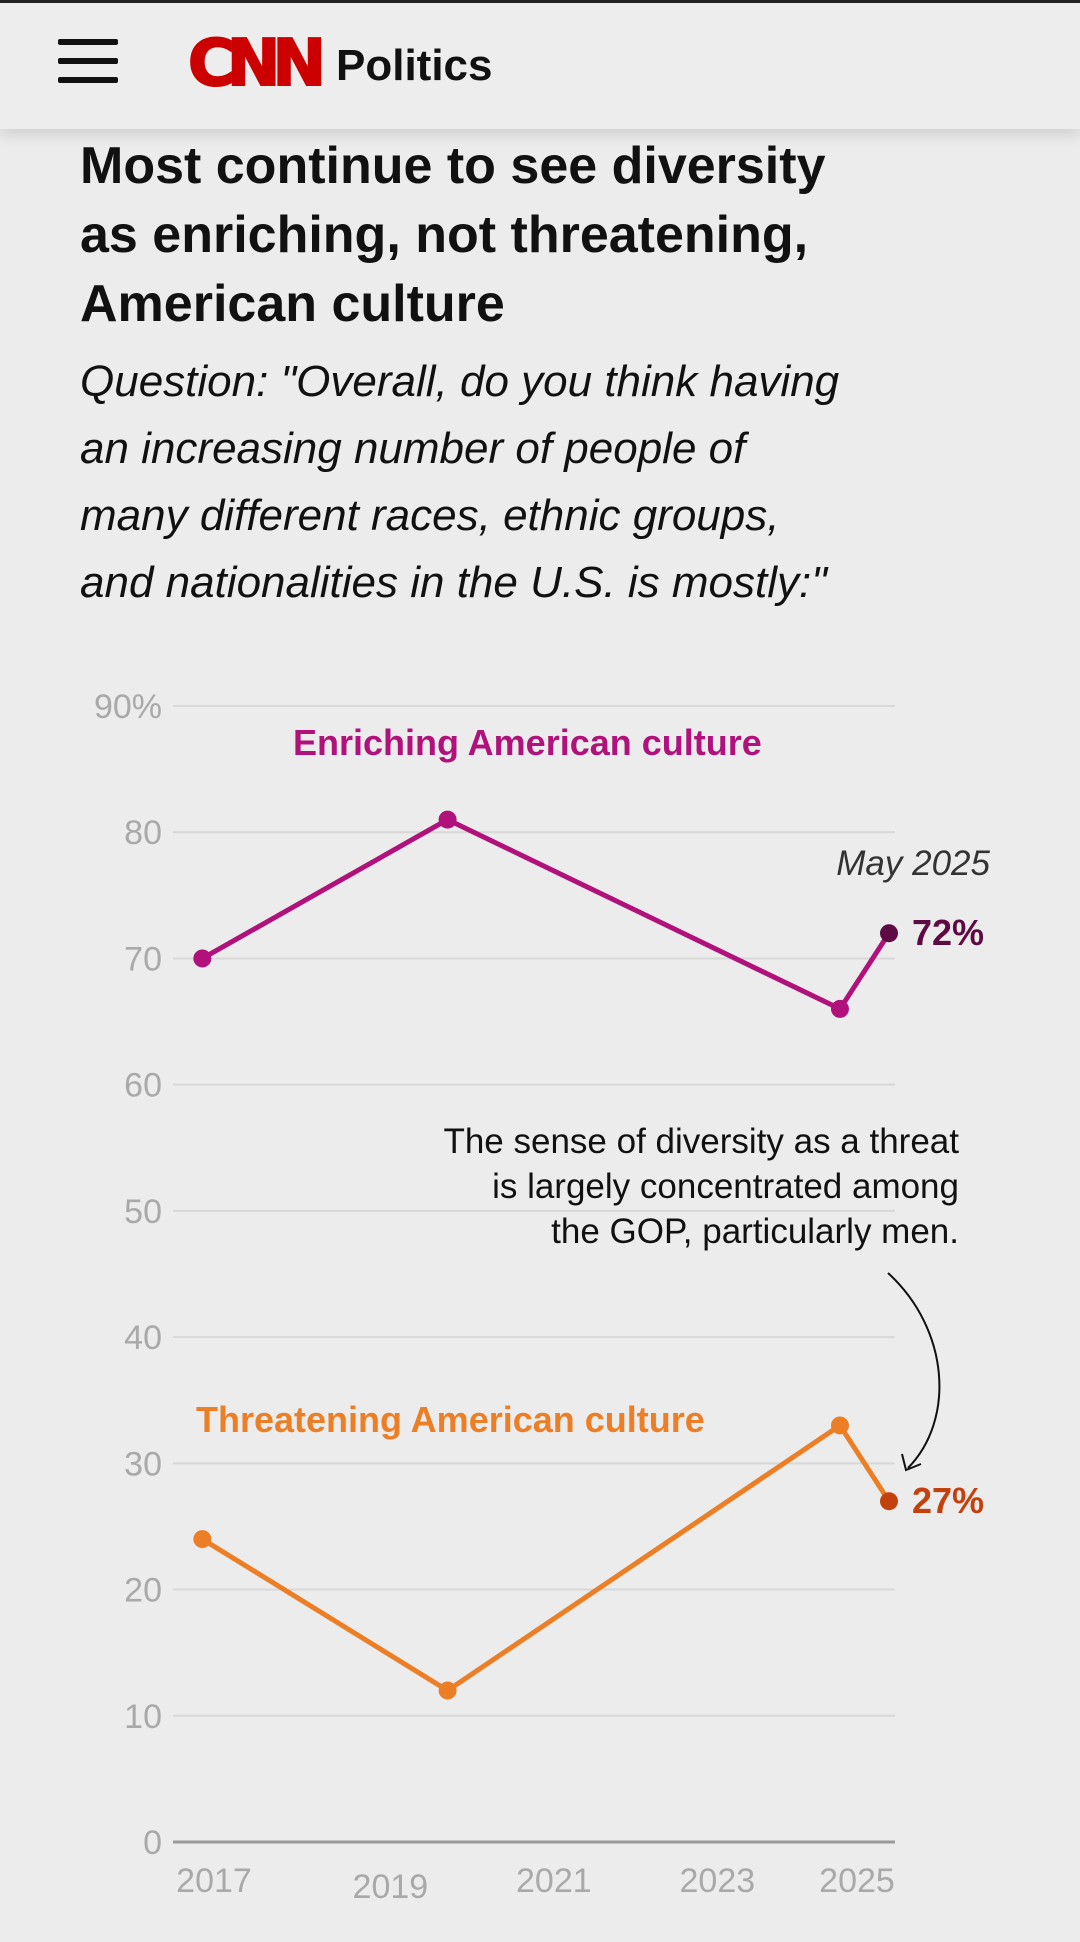  I want to click on title-line: as enriching, not threatening,, so click(444, 235).